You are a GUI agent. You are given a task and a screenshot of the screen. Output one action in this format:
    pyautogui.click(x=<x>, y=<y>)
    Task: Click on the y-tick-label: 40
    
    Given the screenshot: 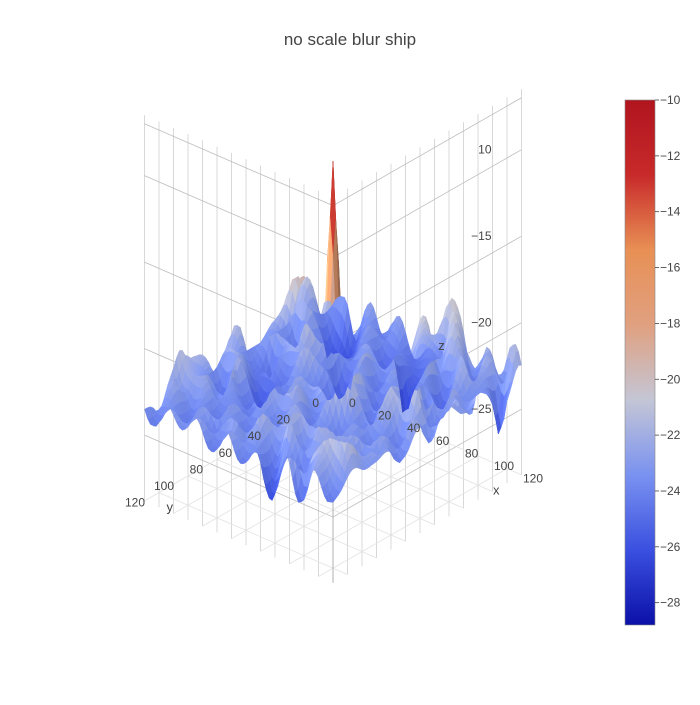 What is the action you would take?
    pyautogui.click(x=255, y=436)
    